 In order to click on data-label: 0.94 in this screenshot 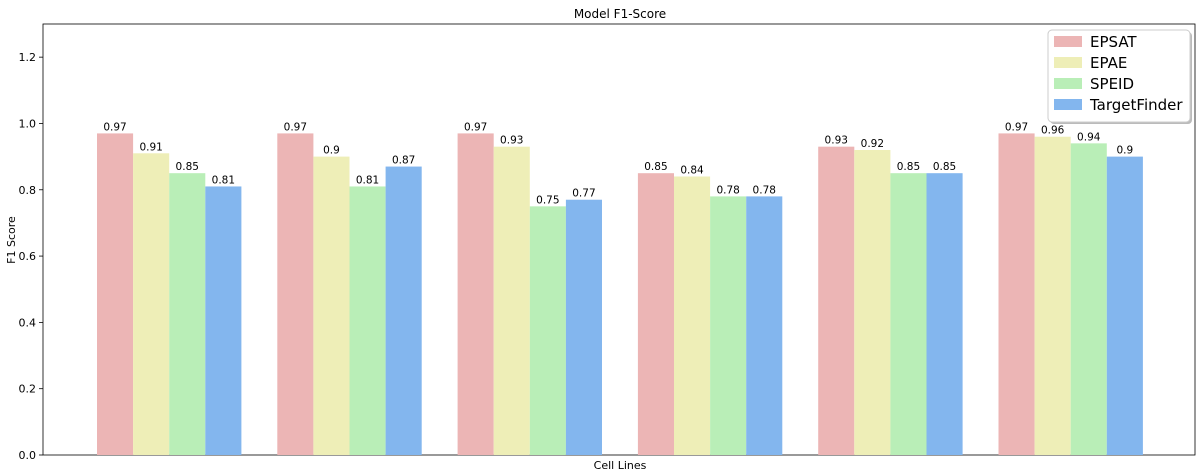, I will do `click(1089, 137)`.